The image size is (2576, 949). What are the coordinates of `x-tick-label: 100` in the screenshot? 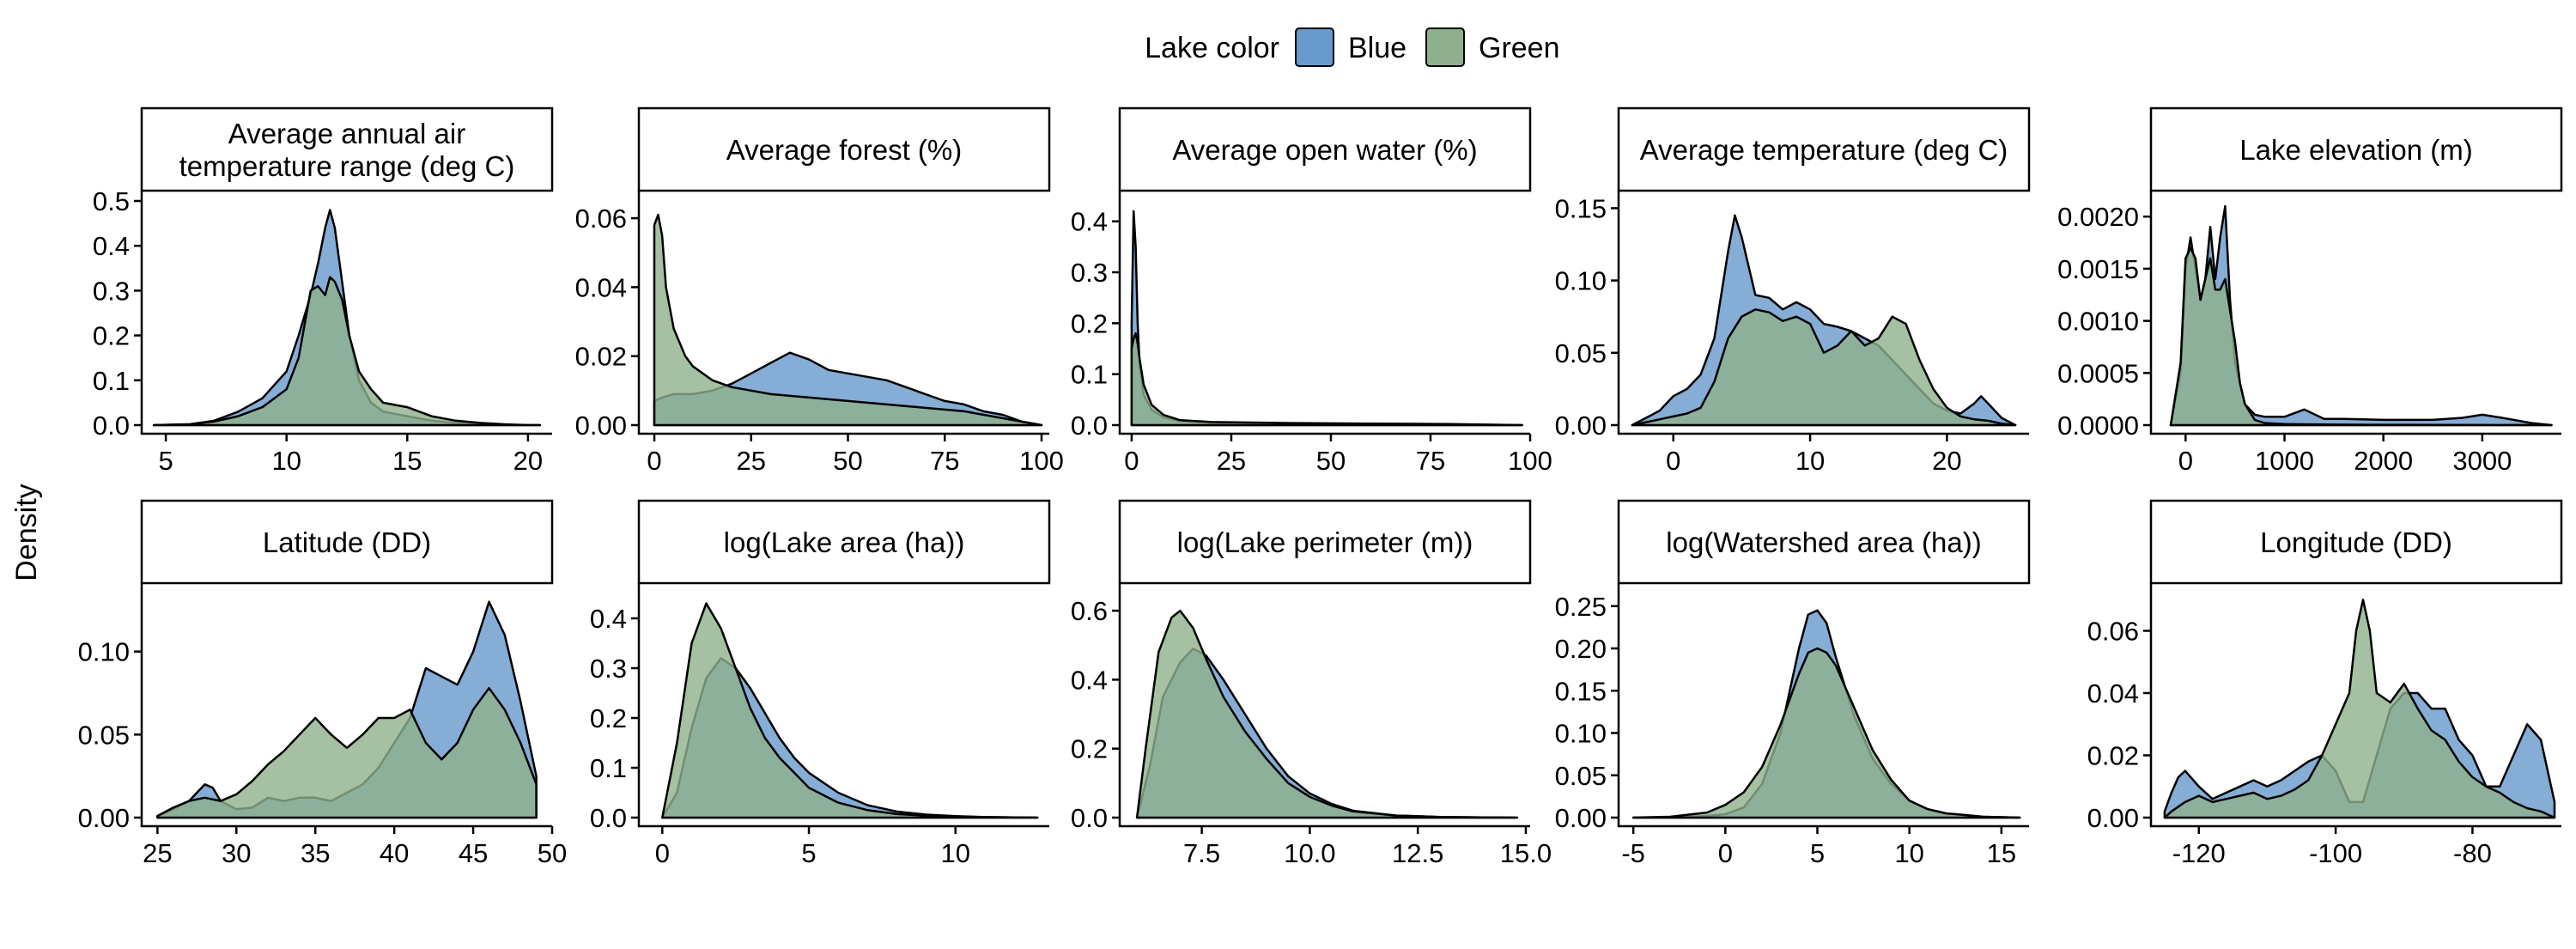 It's located at (1041, 461).